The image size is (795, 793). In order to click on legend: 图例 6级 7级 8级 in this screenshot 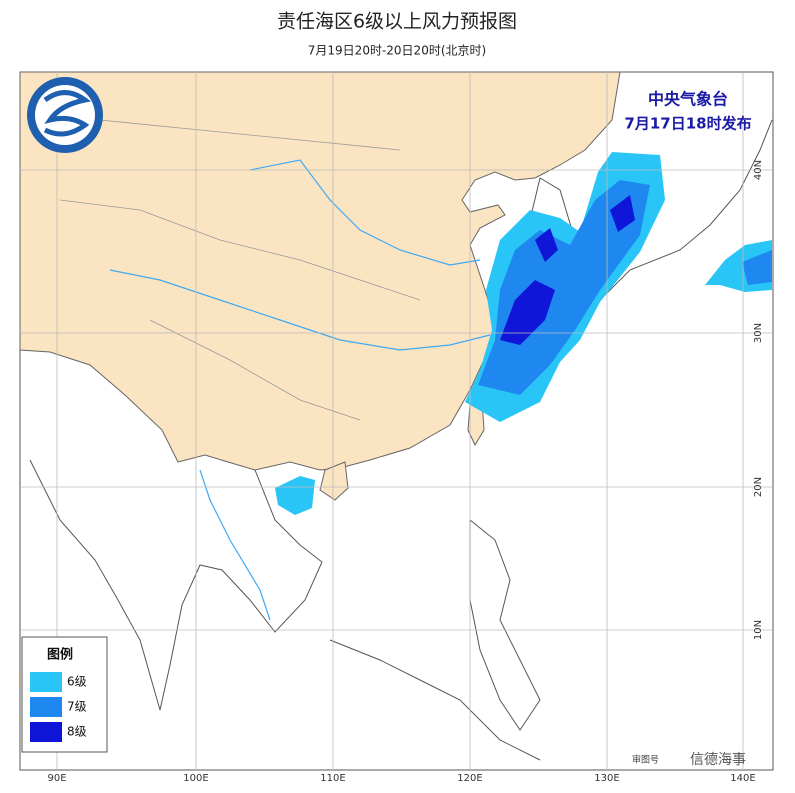, I will do `click(64, 694)`.